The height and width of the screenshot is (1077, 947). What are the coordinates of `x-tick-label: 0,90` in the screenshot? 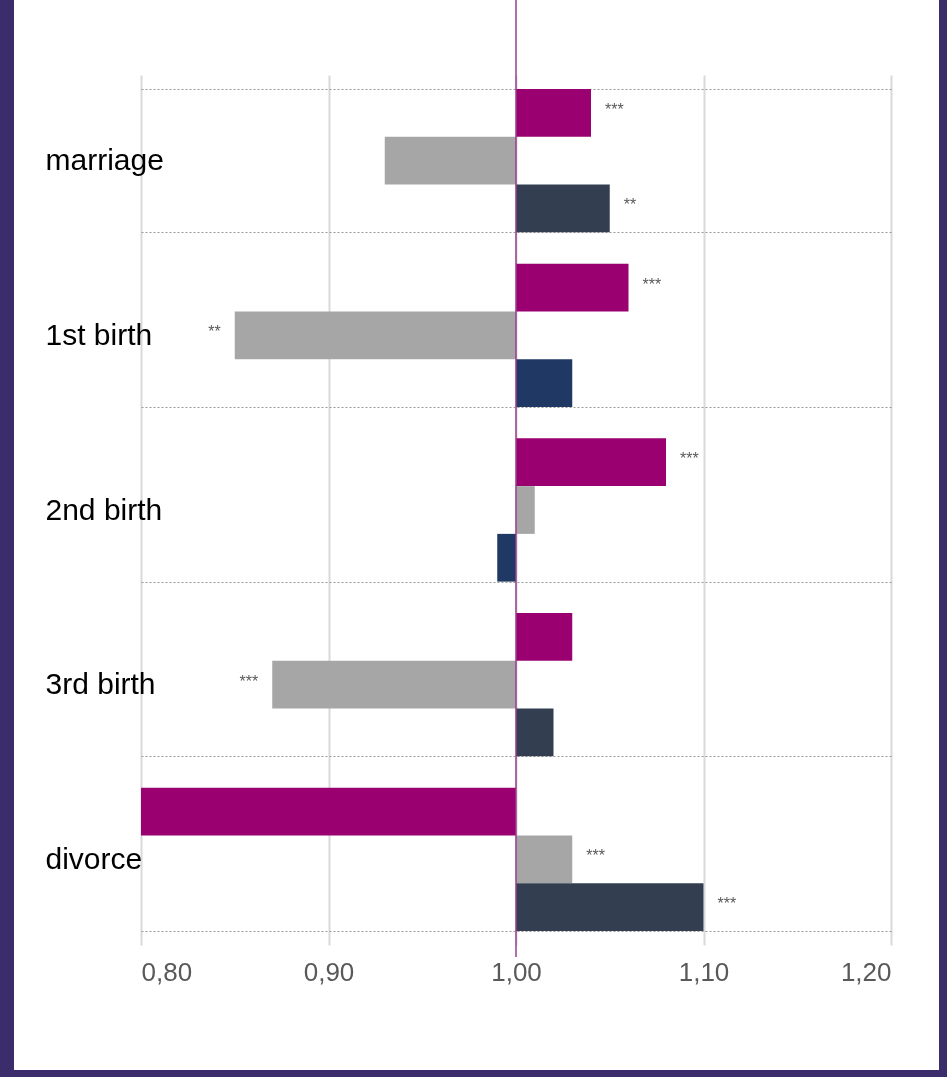 It's located at (329, 971).